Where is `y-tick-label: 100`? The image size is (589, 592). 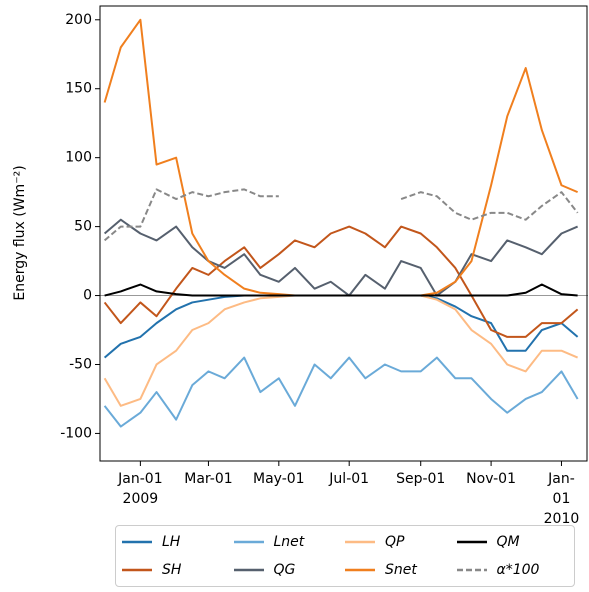 y-tick-label: 100 is located at coordinates (78, 158).